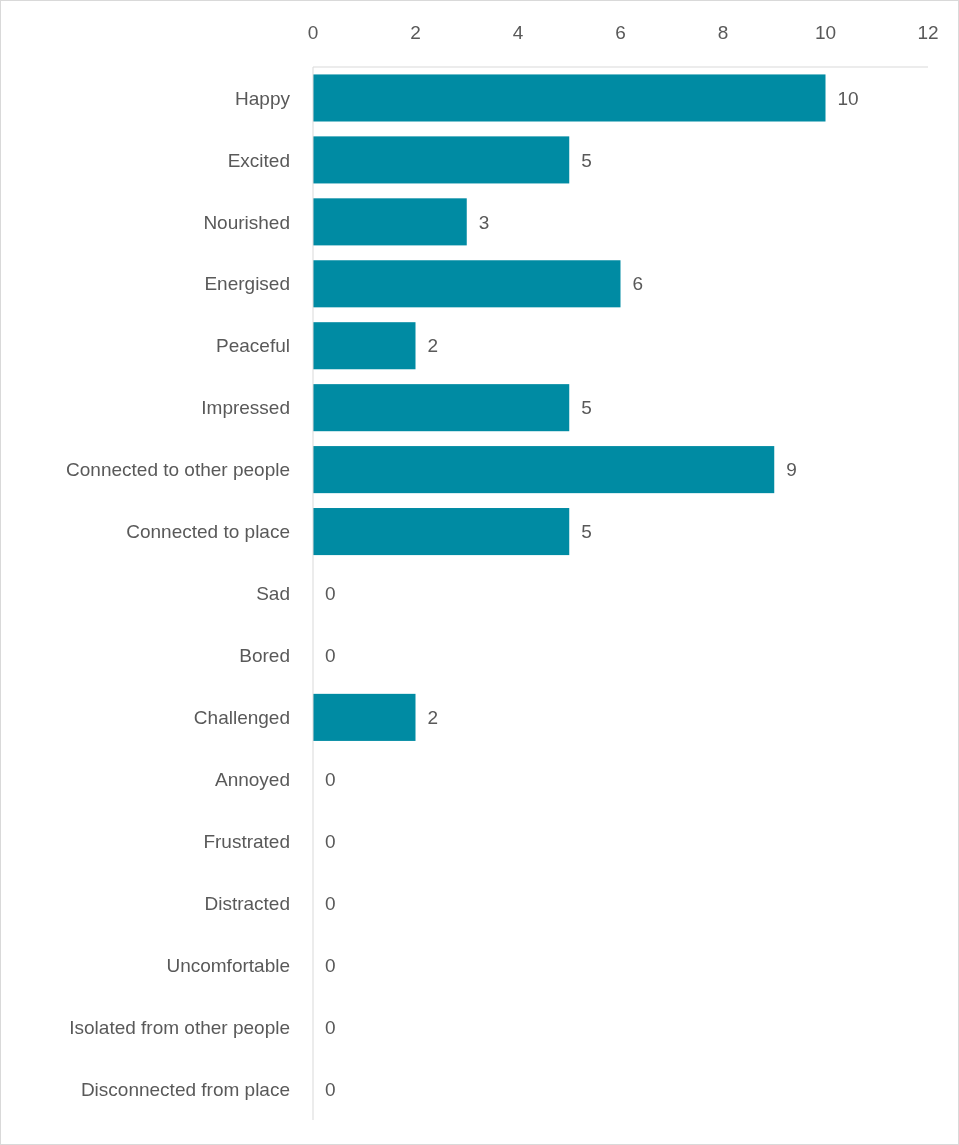 This screenshot has height=1145, width=959. I want to click on y-tick-label: Uncomfortable, so click(228, 965).